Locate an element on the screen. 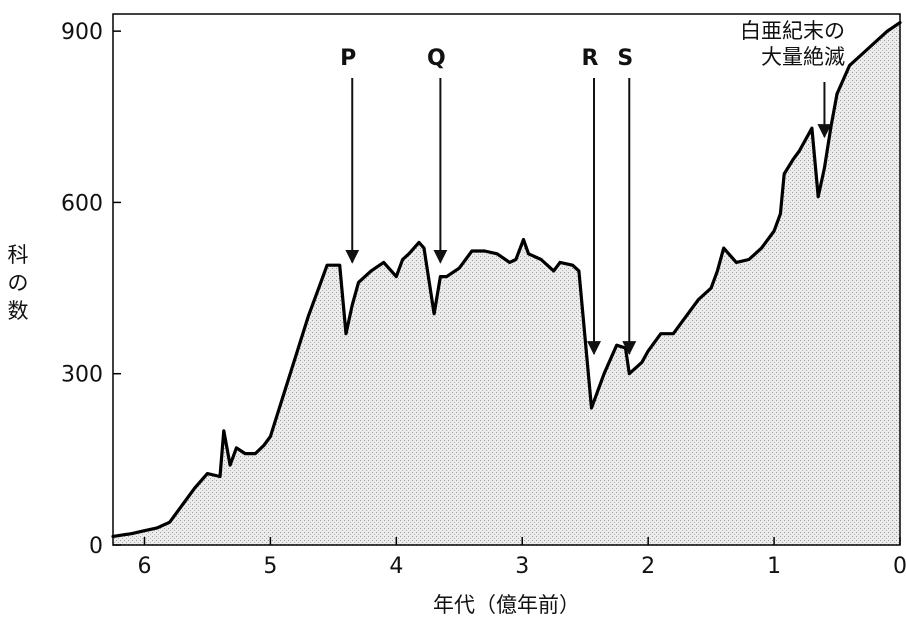 Image resolution: width=906 pixels, height=624 pixels. annotation-line-2: 大量絶滅 is located at coordinates (803, 57).